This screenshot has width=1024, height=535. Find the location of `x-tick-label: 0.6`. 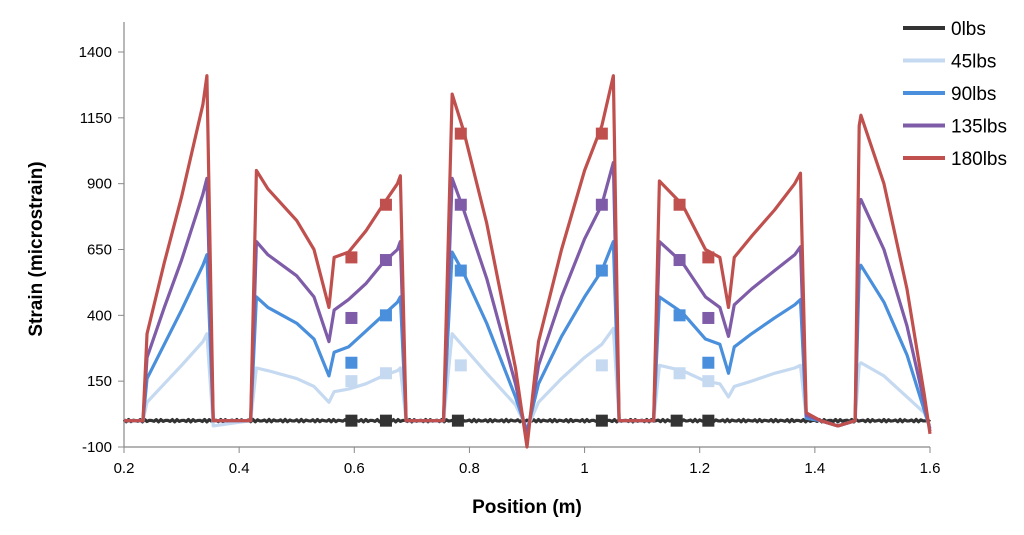

x-tick-label: 0.6 is located at coordinates (354, 468).